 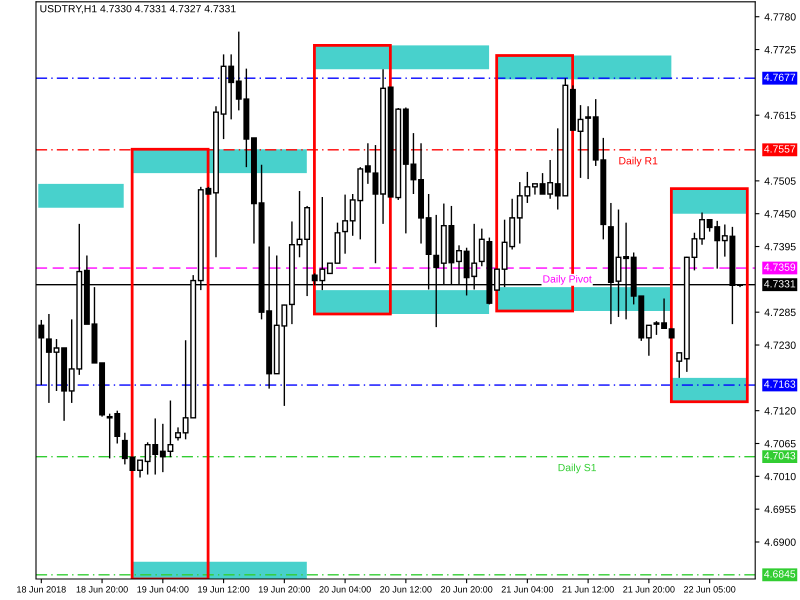 I want to click on x-tick-label: 19 Jun 04:00, so click(x=163, y=589).